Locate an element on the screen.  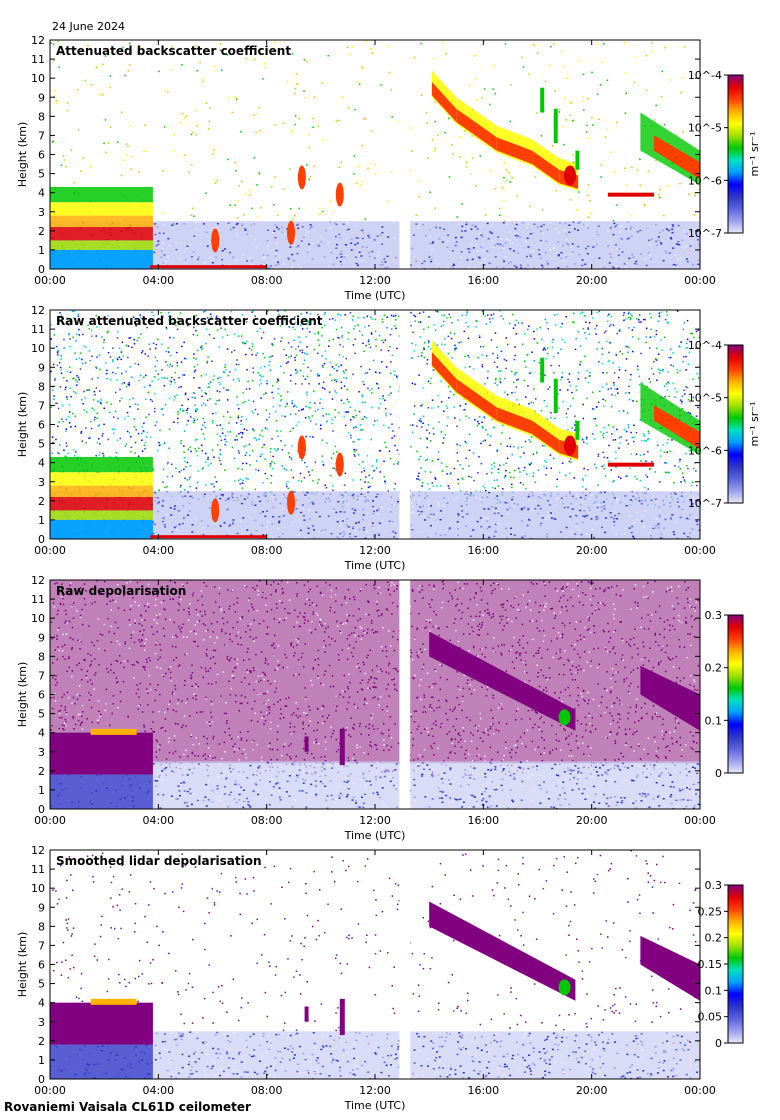
colorbar-label: 10^-7 is located at coordinates (705, 233).